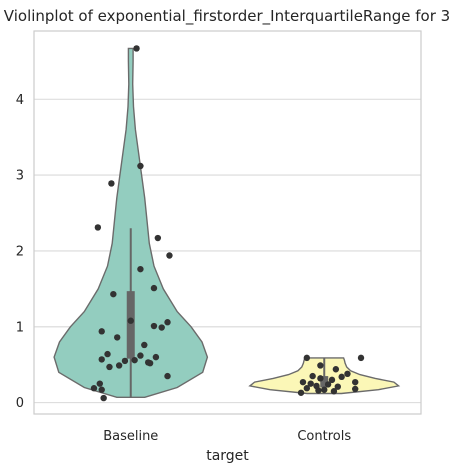  What do you see at coordinates (227, 456) in the screenshot?
I see `x-axis-label: target` at bounding box center [227, 456].